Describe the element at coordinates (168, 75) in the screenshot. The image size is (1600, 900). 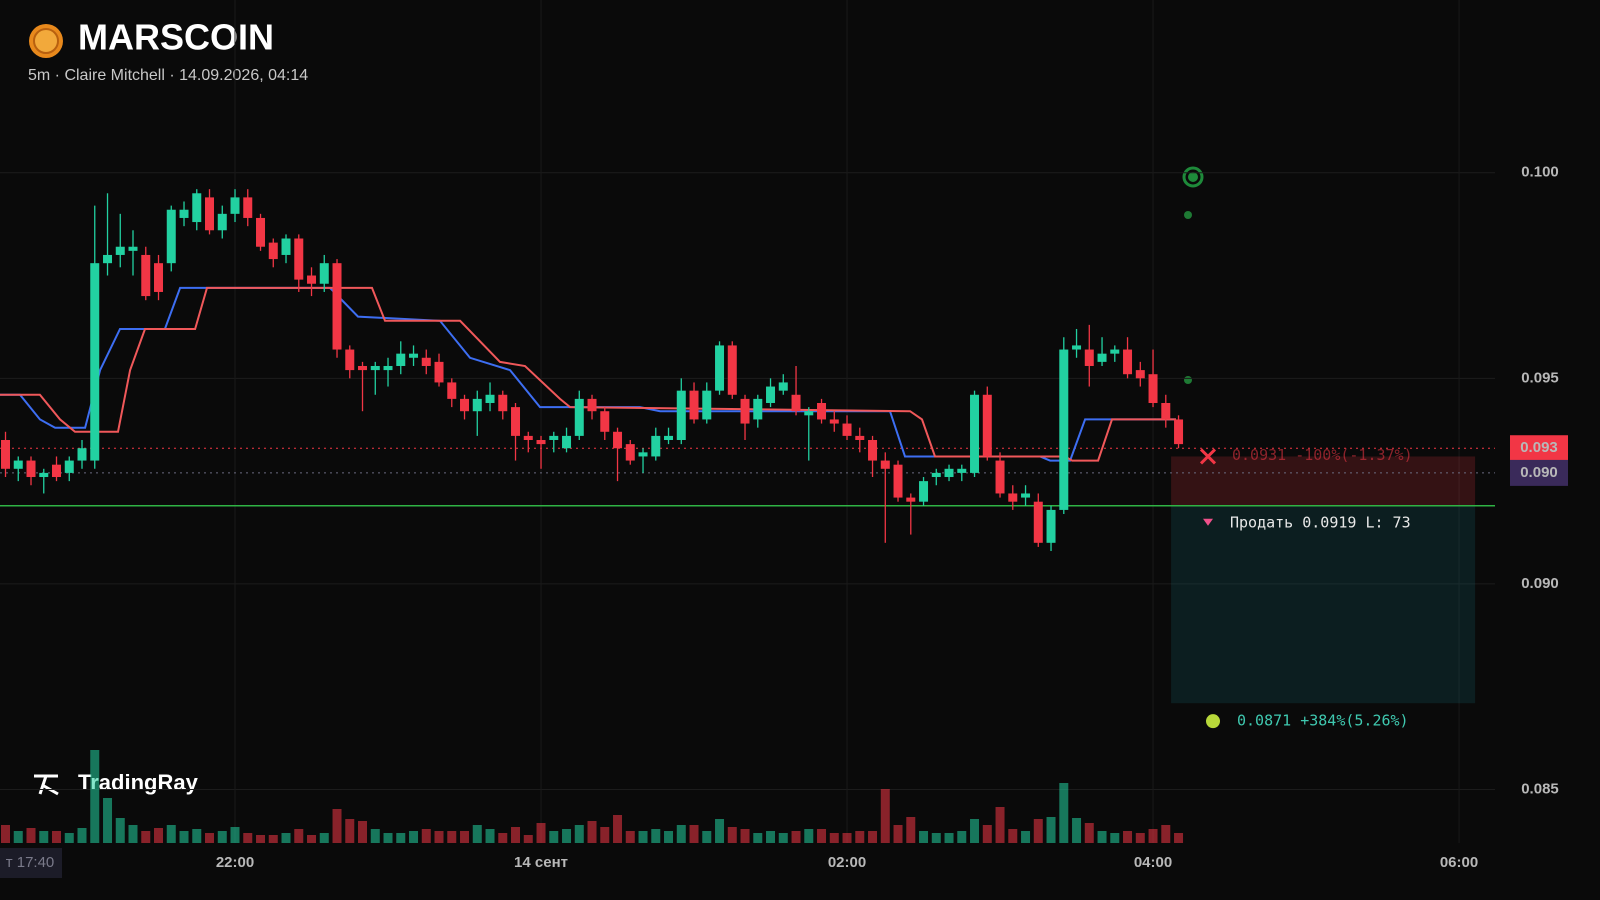
I see `chart-subtitle: 5m · Claire Mitchell · 14.09.2026, 04:14` at that location.